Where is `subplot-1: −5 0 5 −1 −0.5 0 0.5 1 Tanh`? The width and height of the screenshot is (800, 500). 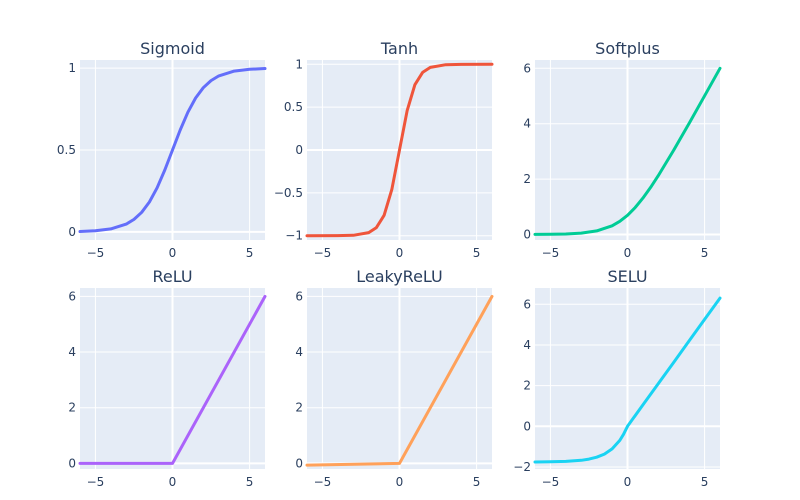
subplot-1: −5 0 5 −1 −0.5 0 0.5 1 Tanh is located at coordinates (384, 149).